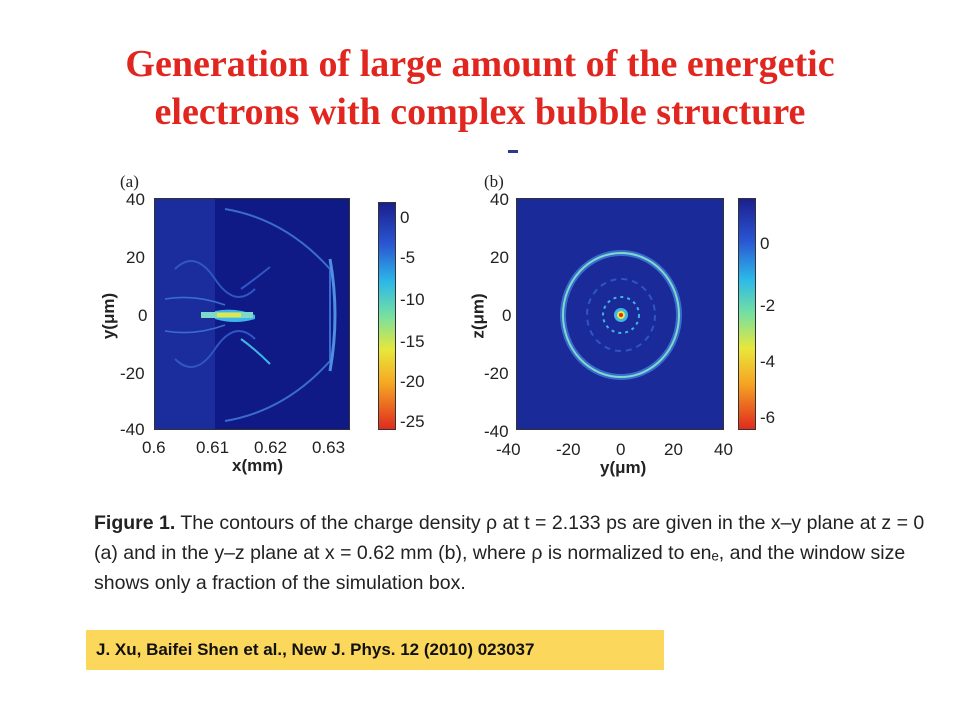 The width and height of the screenshot is (960, 720). Describe the element at coordinates (405, 217) in the screenshot. I see `panel-a-cbar-tick: 0` at that location.